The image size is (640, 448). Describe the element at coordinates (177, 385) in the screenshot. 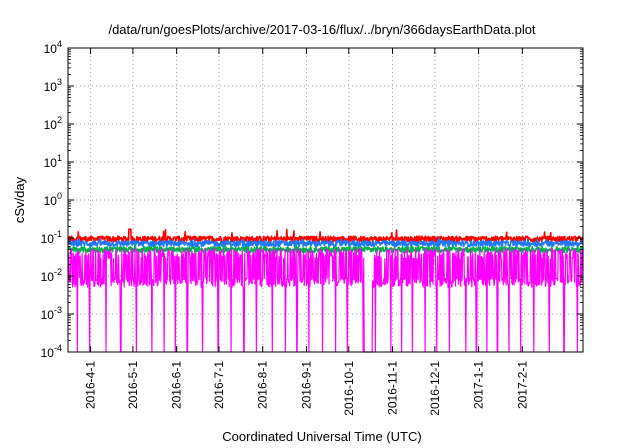

I see `x-tick-label: 2016-6-1` at that location.